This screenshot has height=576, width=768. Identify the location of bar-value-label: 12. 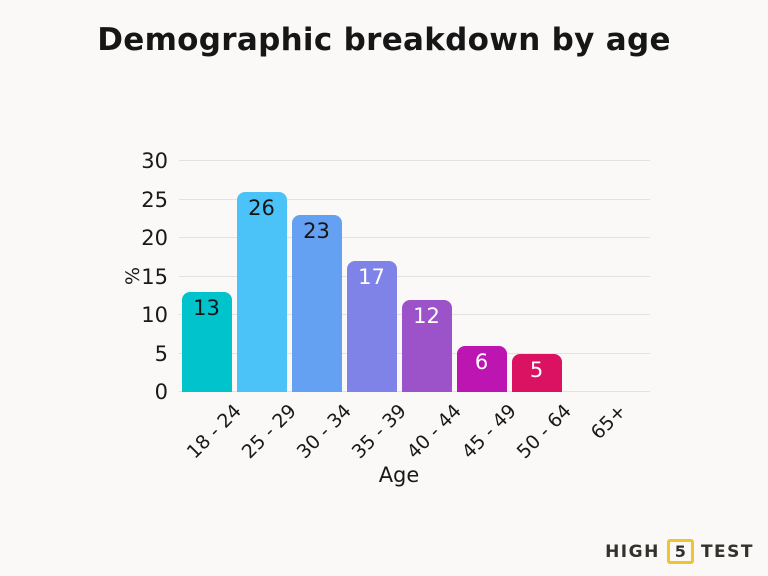
(426, 315).